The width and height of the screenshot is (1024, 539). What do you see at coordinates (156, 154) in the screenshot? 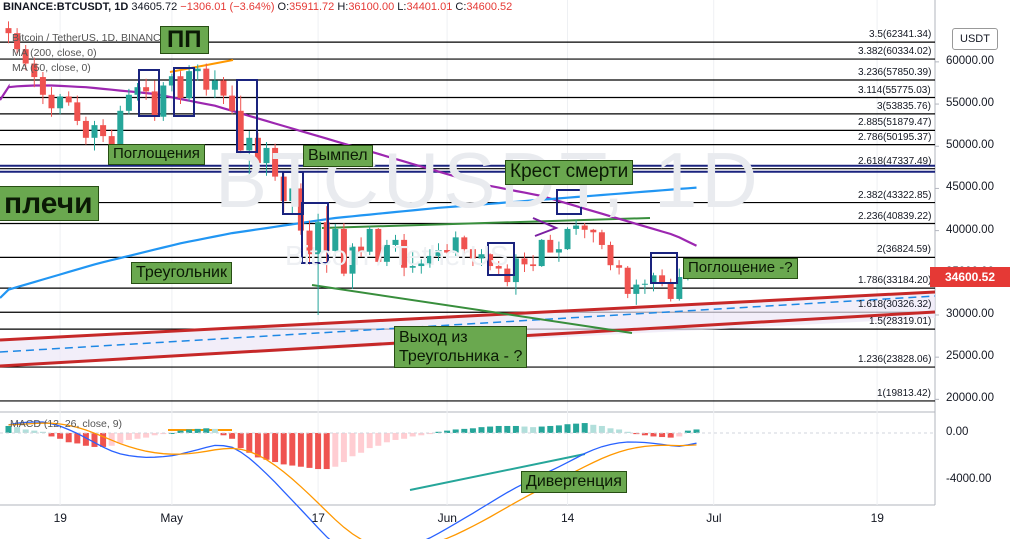
I see `annotation-engulfing: Поглощения` at bounding box center [156, 154].